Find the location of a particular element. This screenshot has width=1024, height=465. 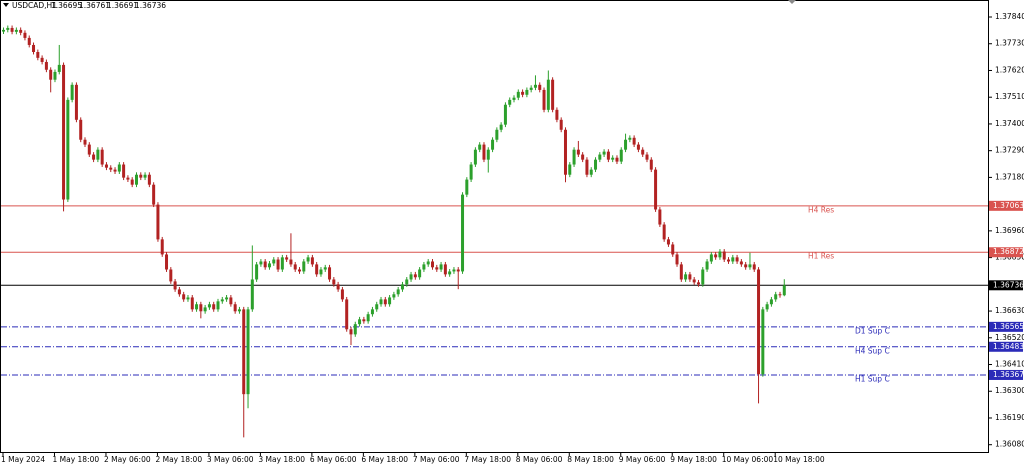

x-tick-label: 1 May 18:00 is located at coordinates (75, 459).